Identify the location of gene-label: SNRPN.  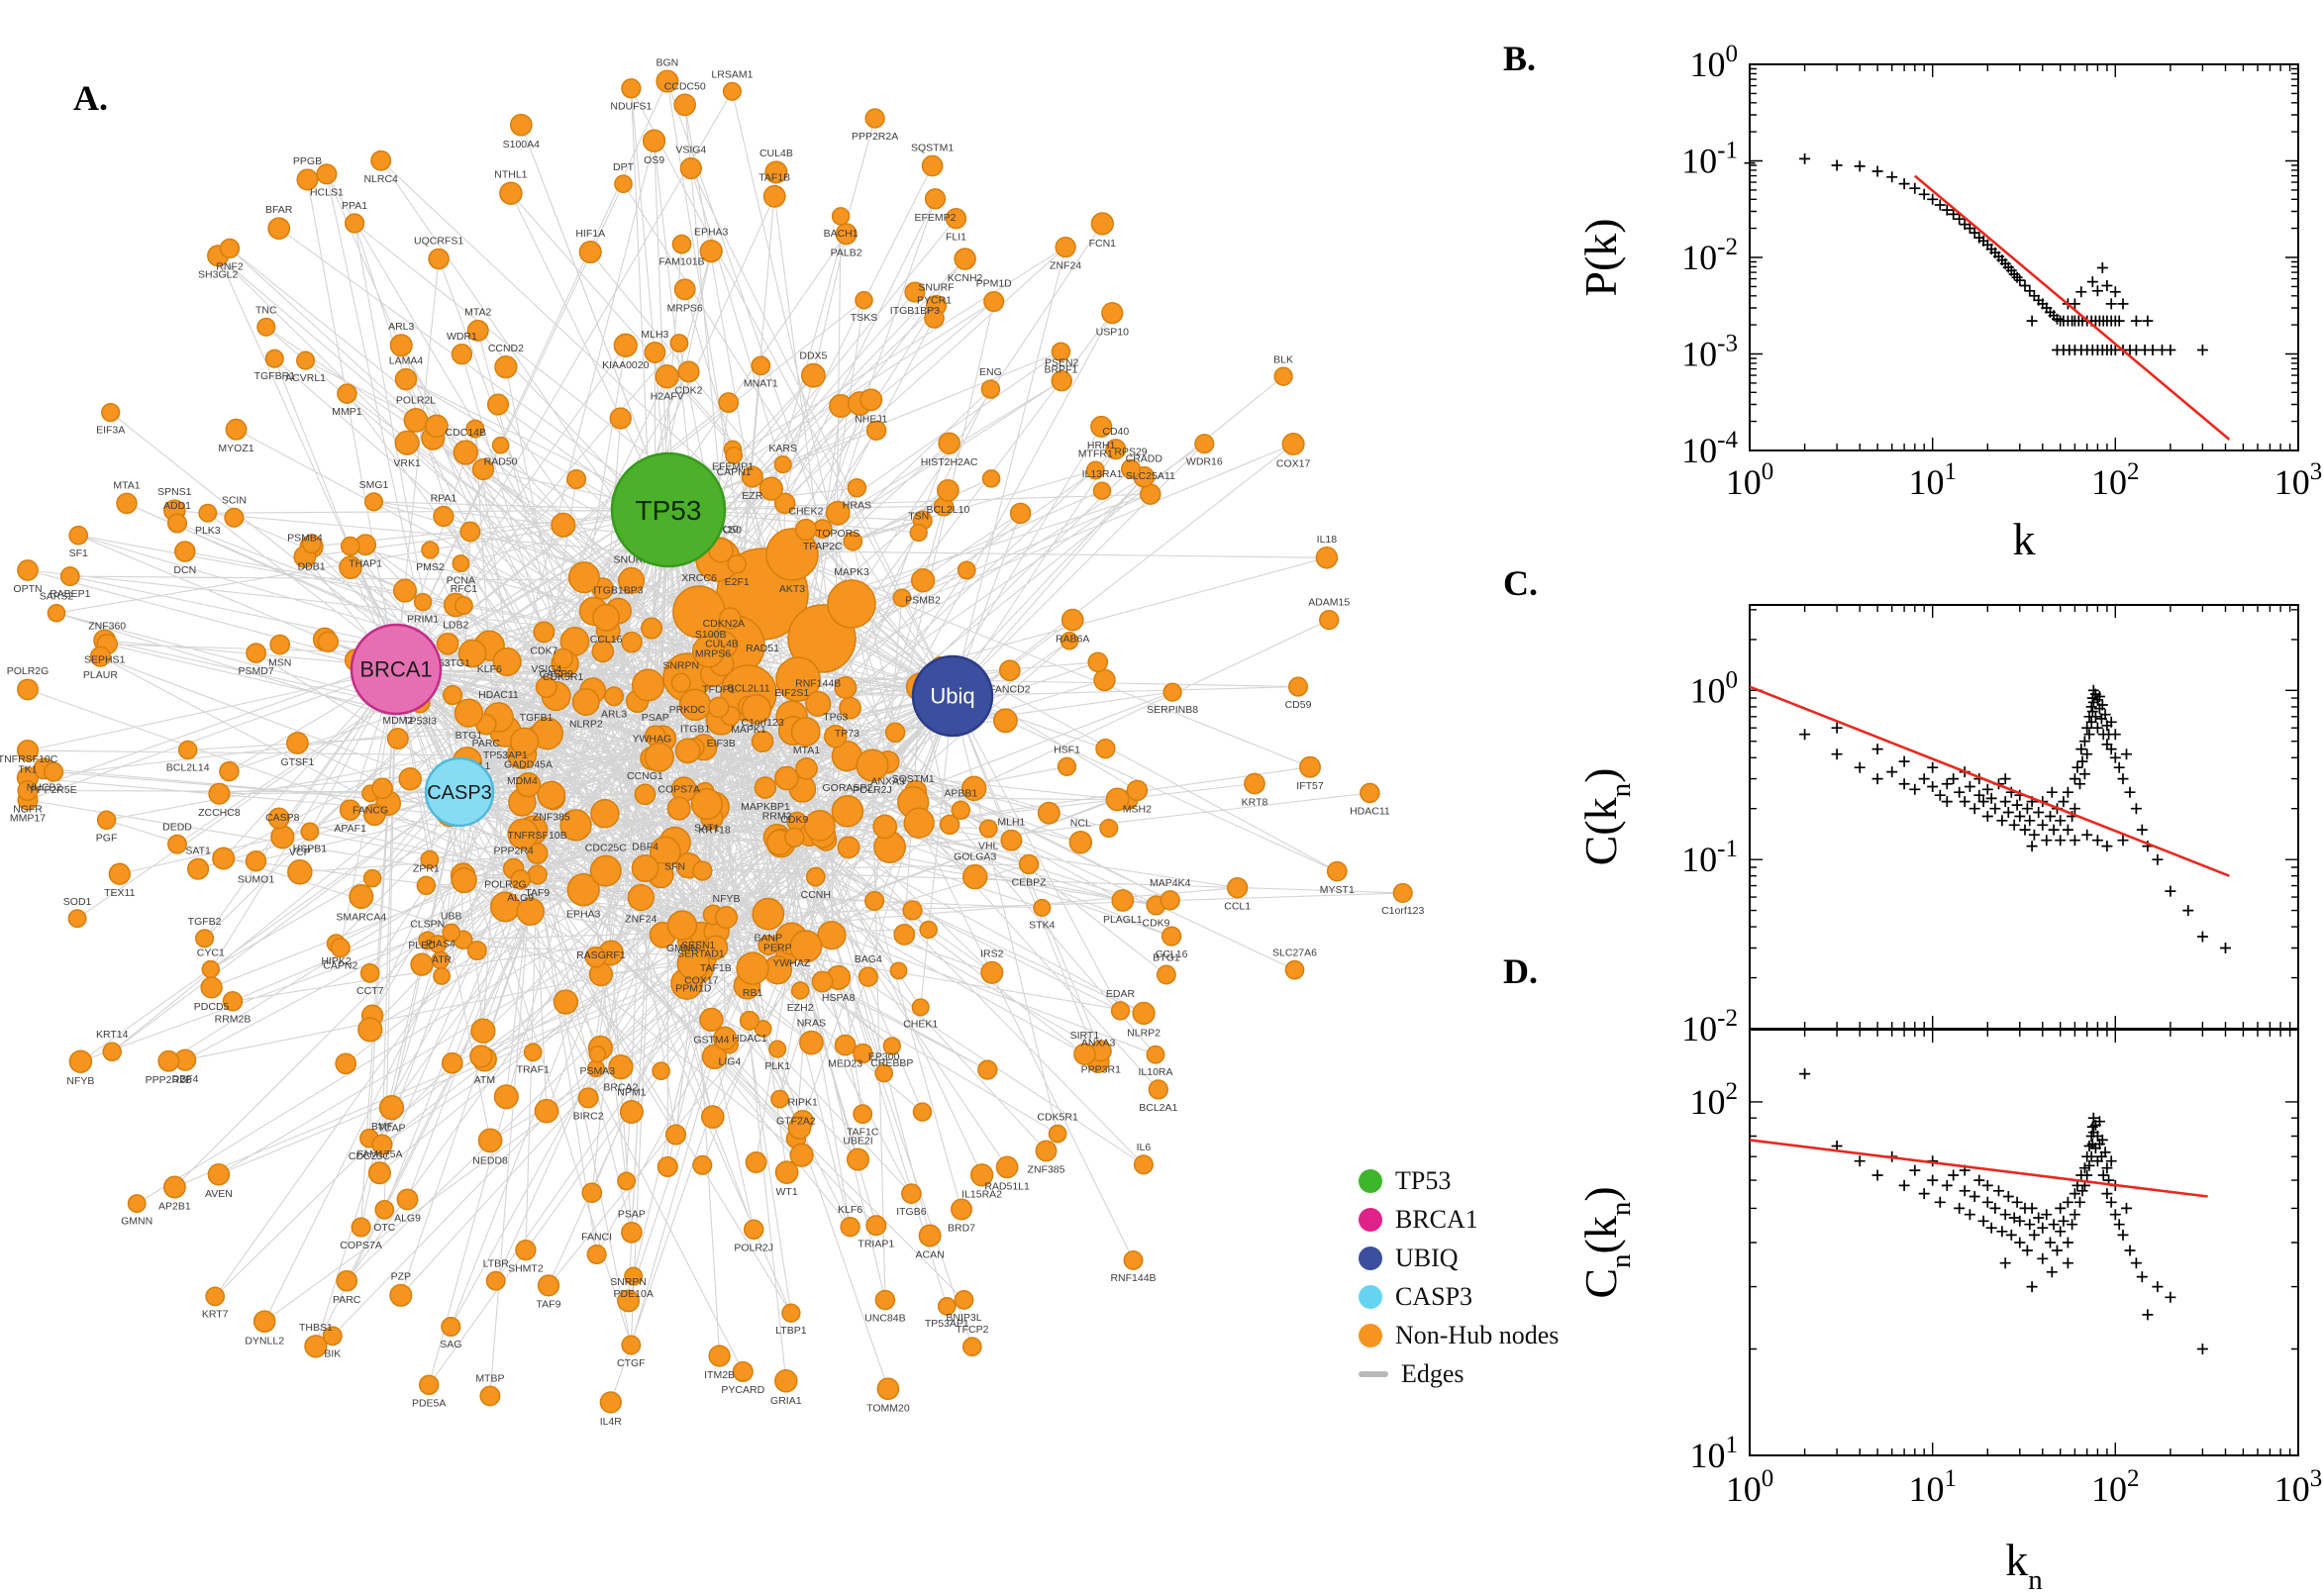
(628, 1282).